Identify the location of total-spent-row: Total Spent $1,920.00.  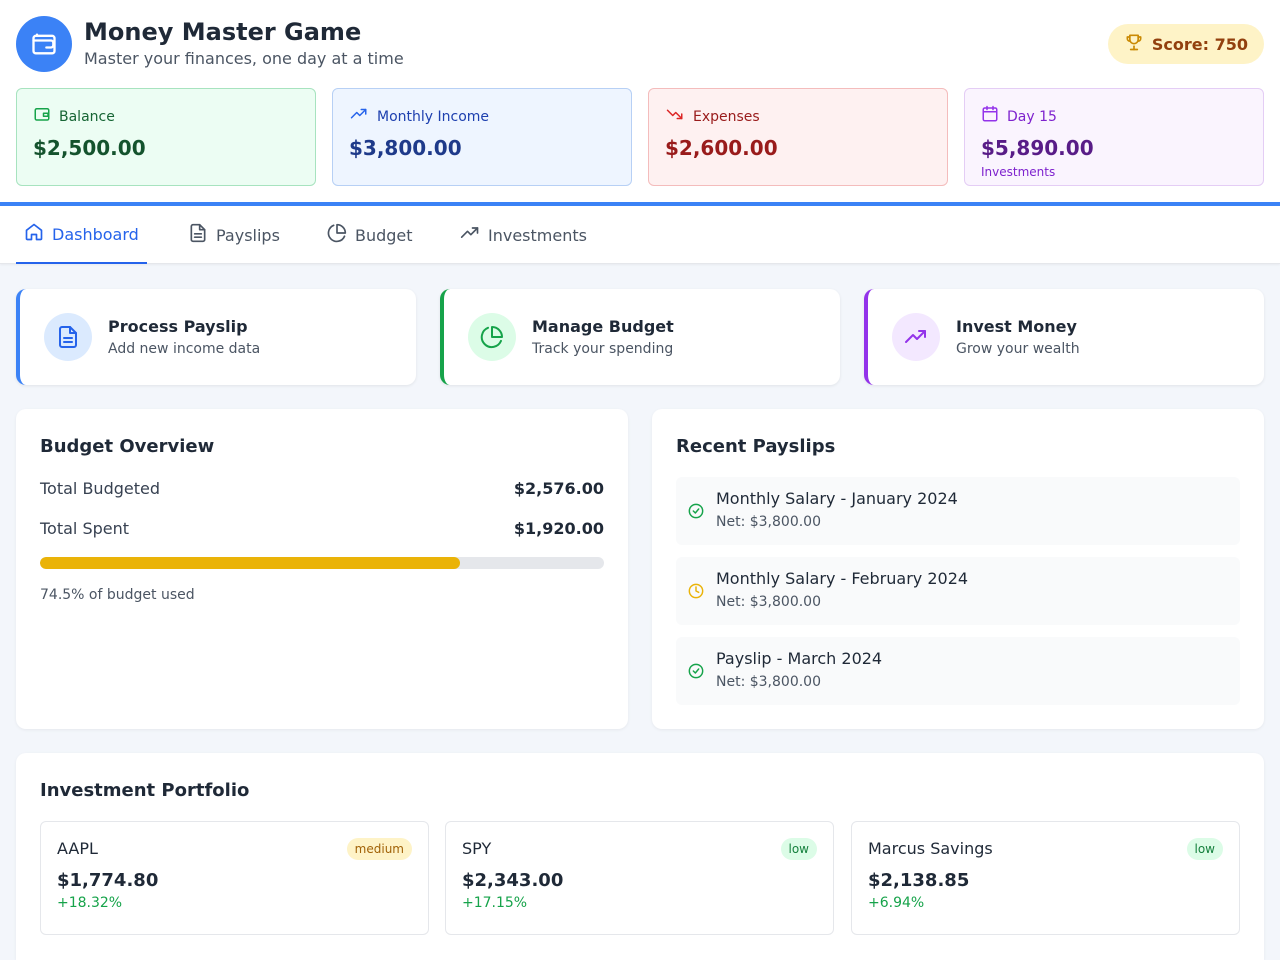
(322, 528).